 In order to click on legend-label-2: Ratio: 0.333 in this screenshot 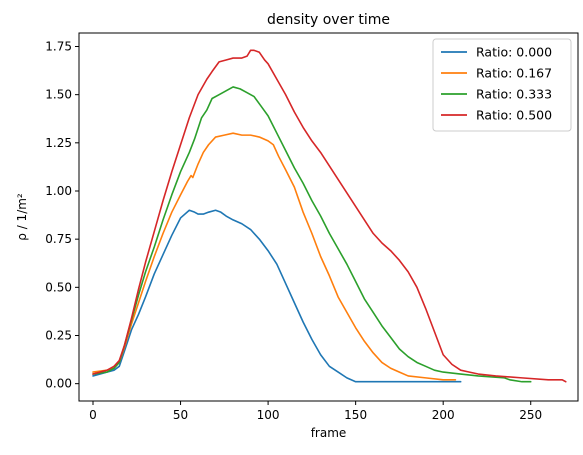, I will do `click(514, 94)`.